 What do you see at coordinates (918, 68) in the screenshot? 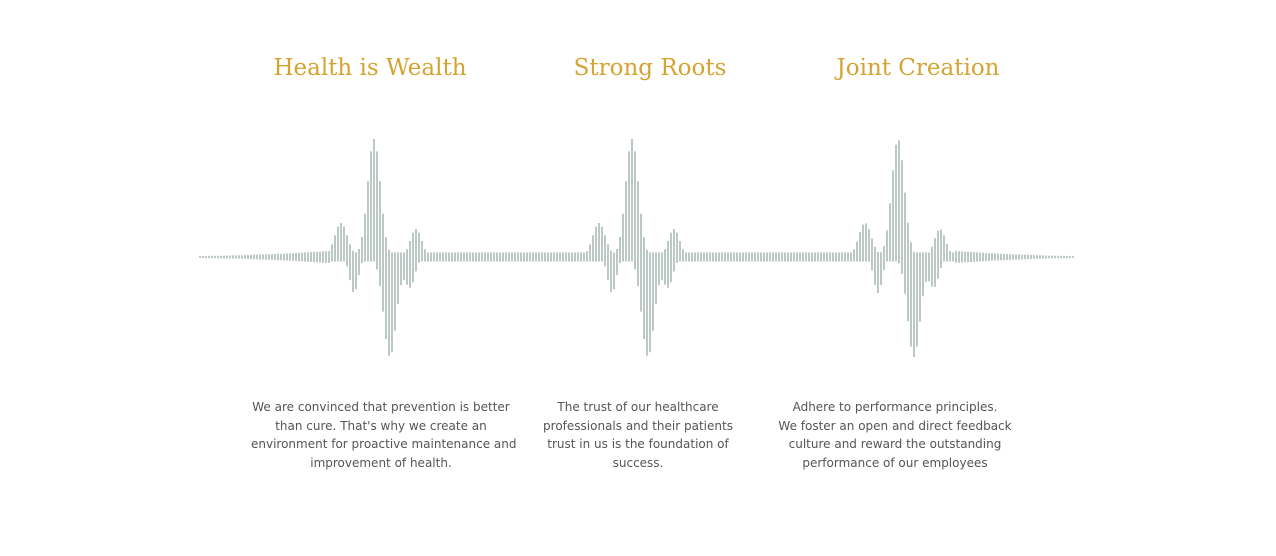
I see `value-title-creation: Joint Creation` at bounding box center [918, 68].